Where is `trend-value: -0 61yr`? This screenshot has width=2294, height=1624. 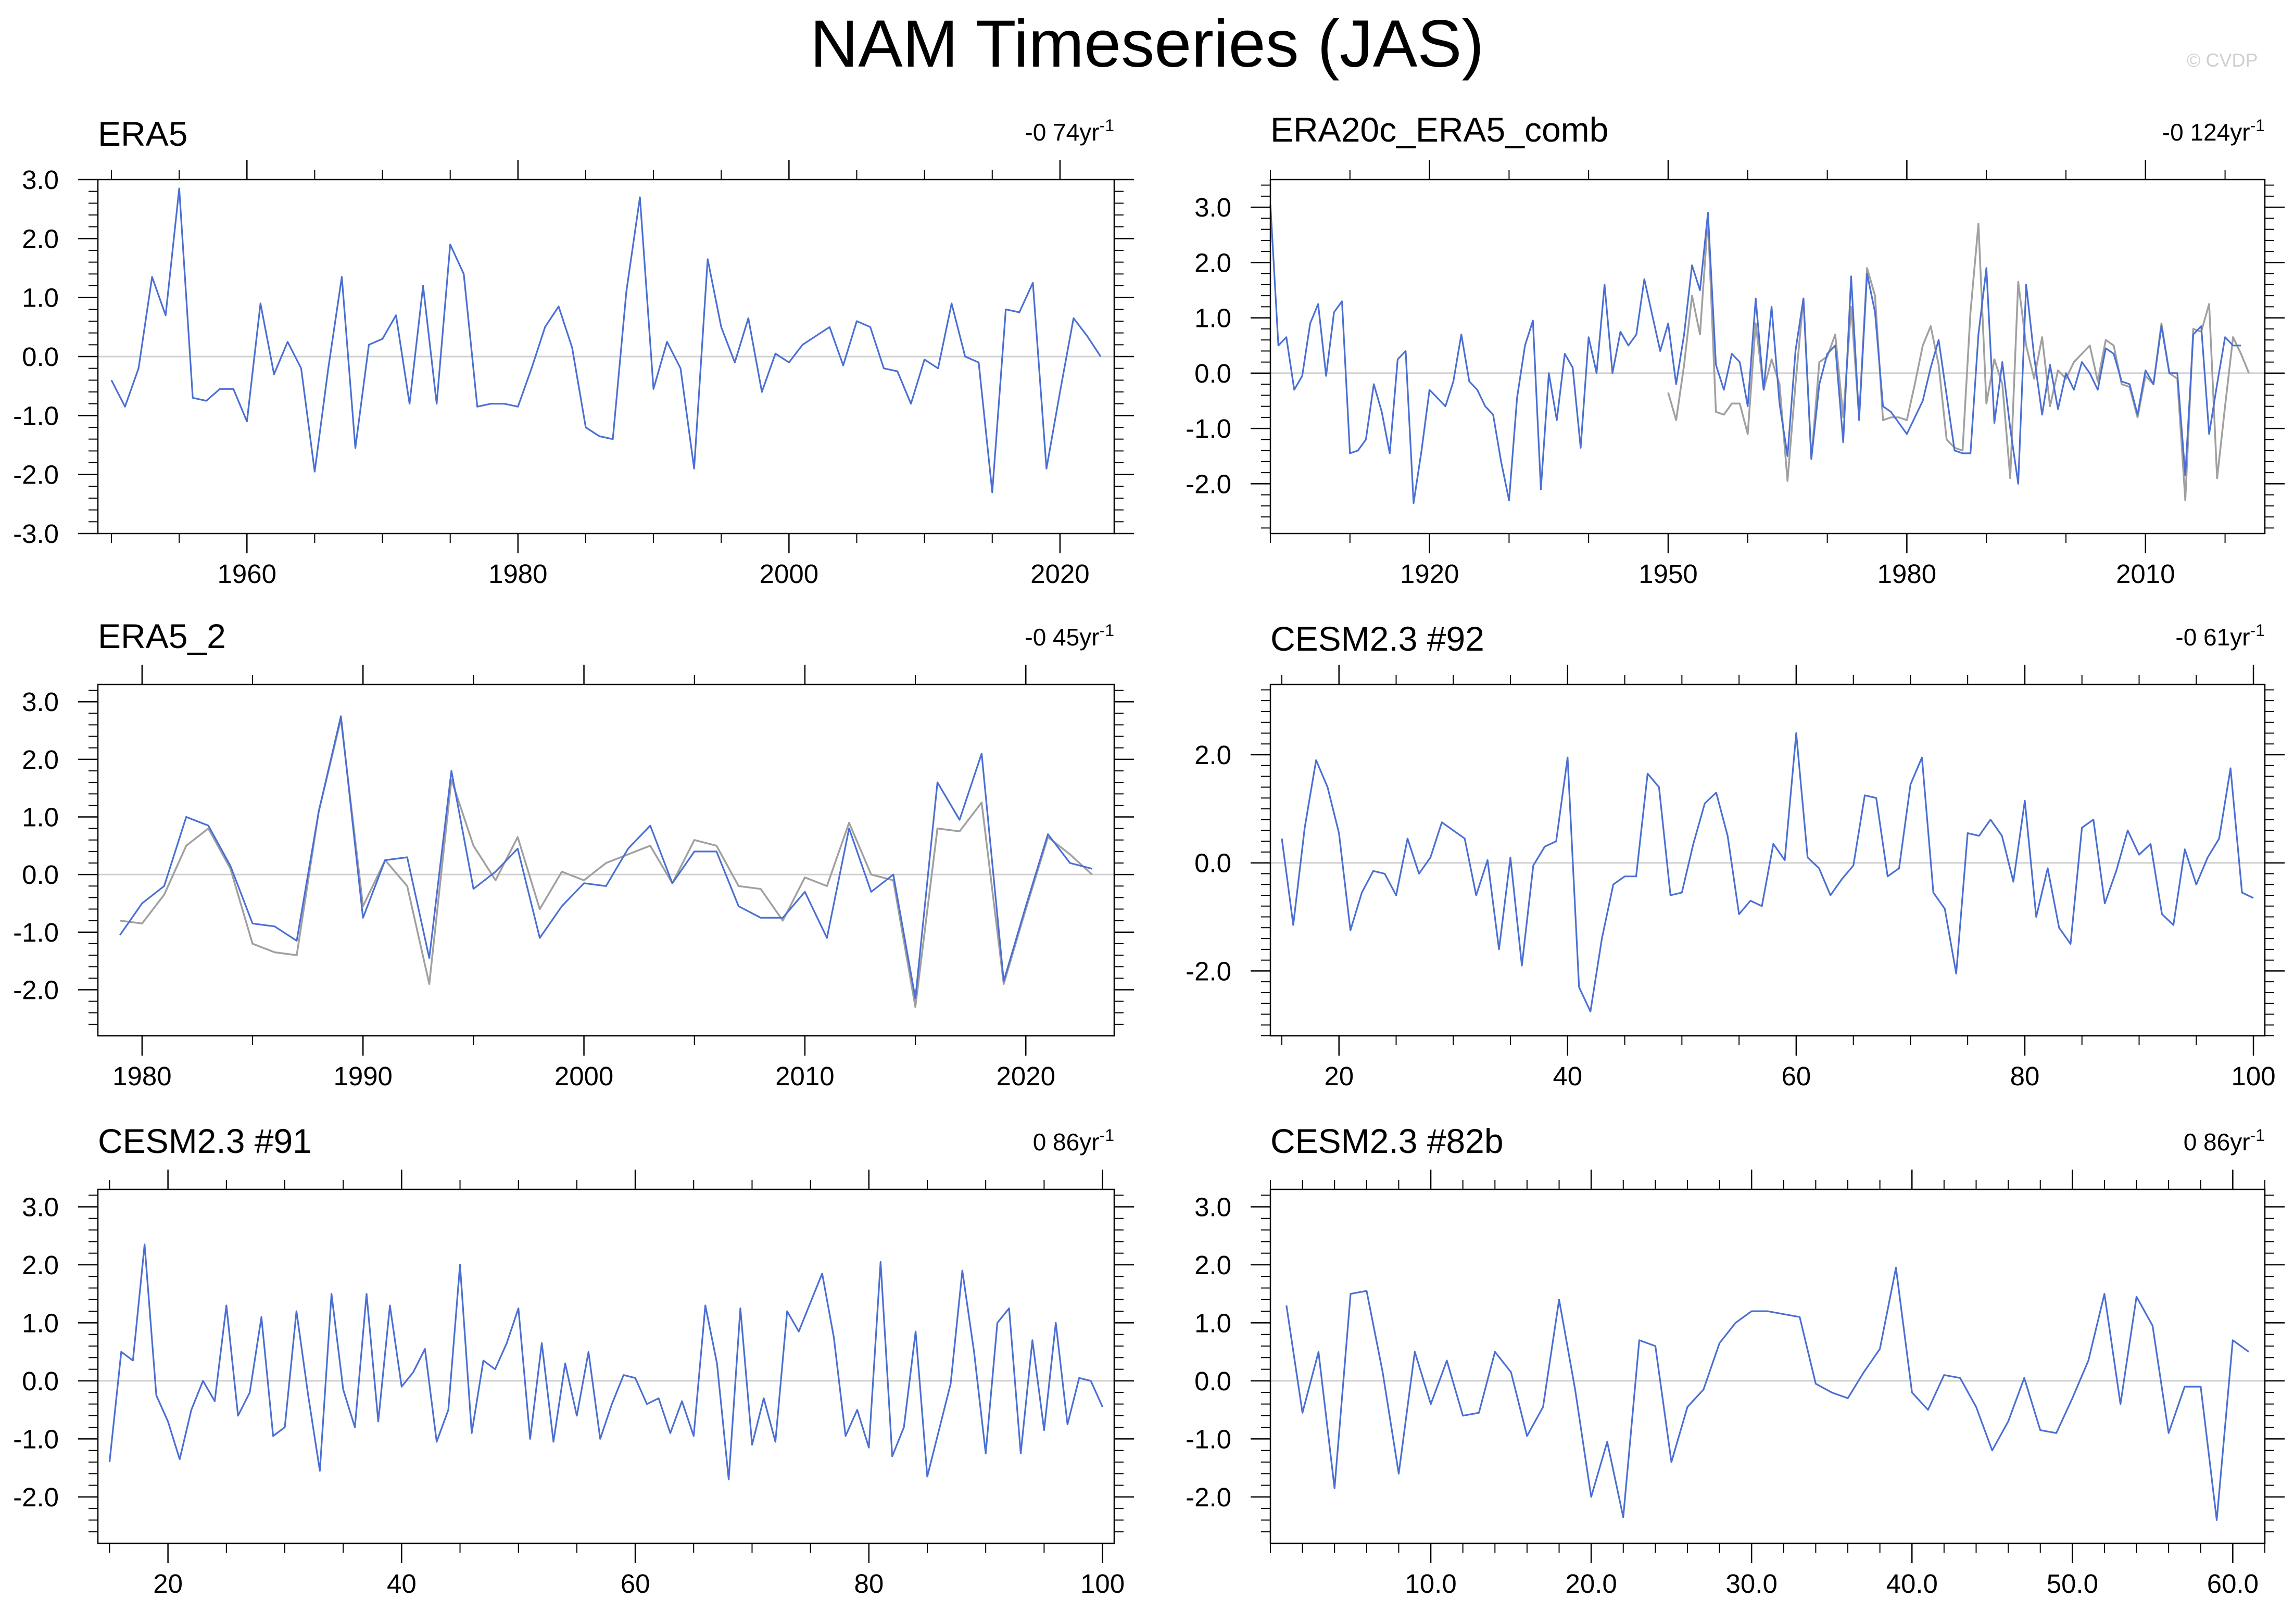
trend-value: -0 61yr is located at coordinates (2212, 637).